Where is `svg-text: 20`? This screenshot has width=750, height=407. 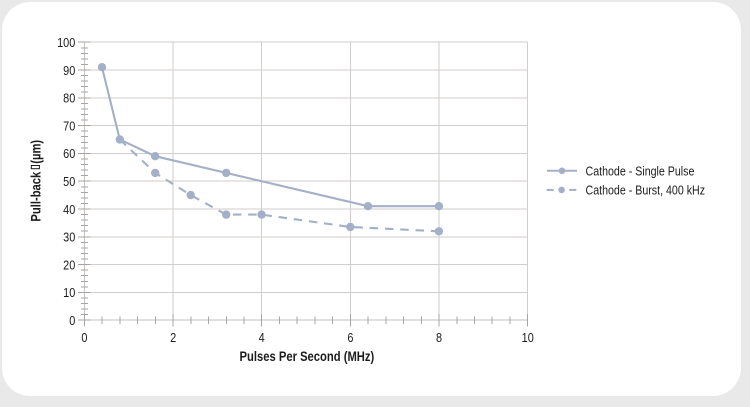
svg-text: 20 is located at coordinates (69, 264).